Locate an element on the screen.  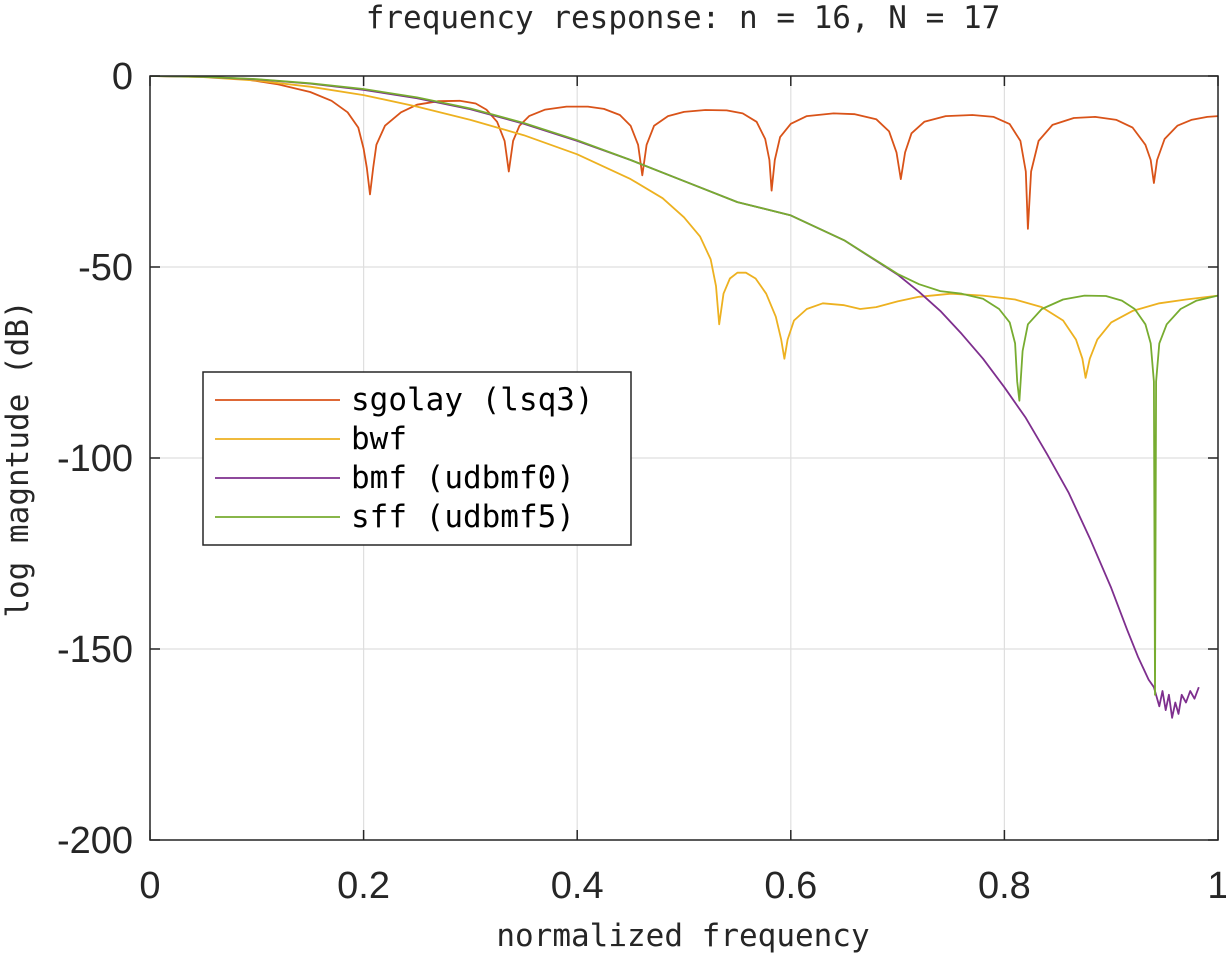
x-tick-label: 0 is located at coordinates (149, 886).